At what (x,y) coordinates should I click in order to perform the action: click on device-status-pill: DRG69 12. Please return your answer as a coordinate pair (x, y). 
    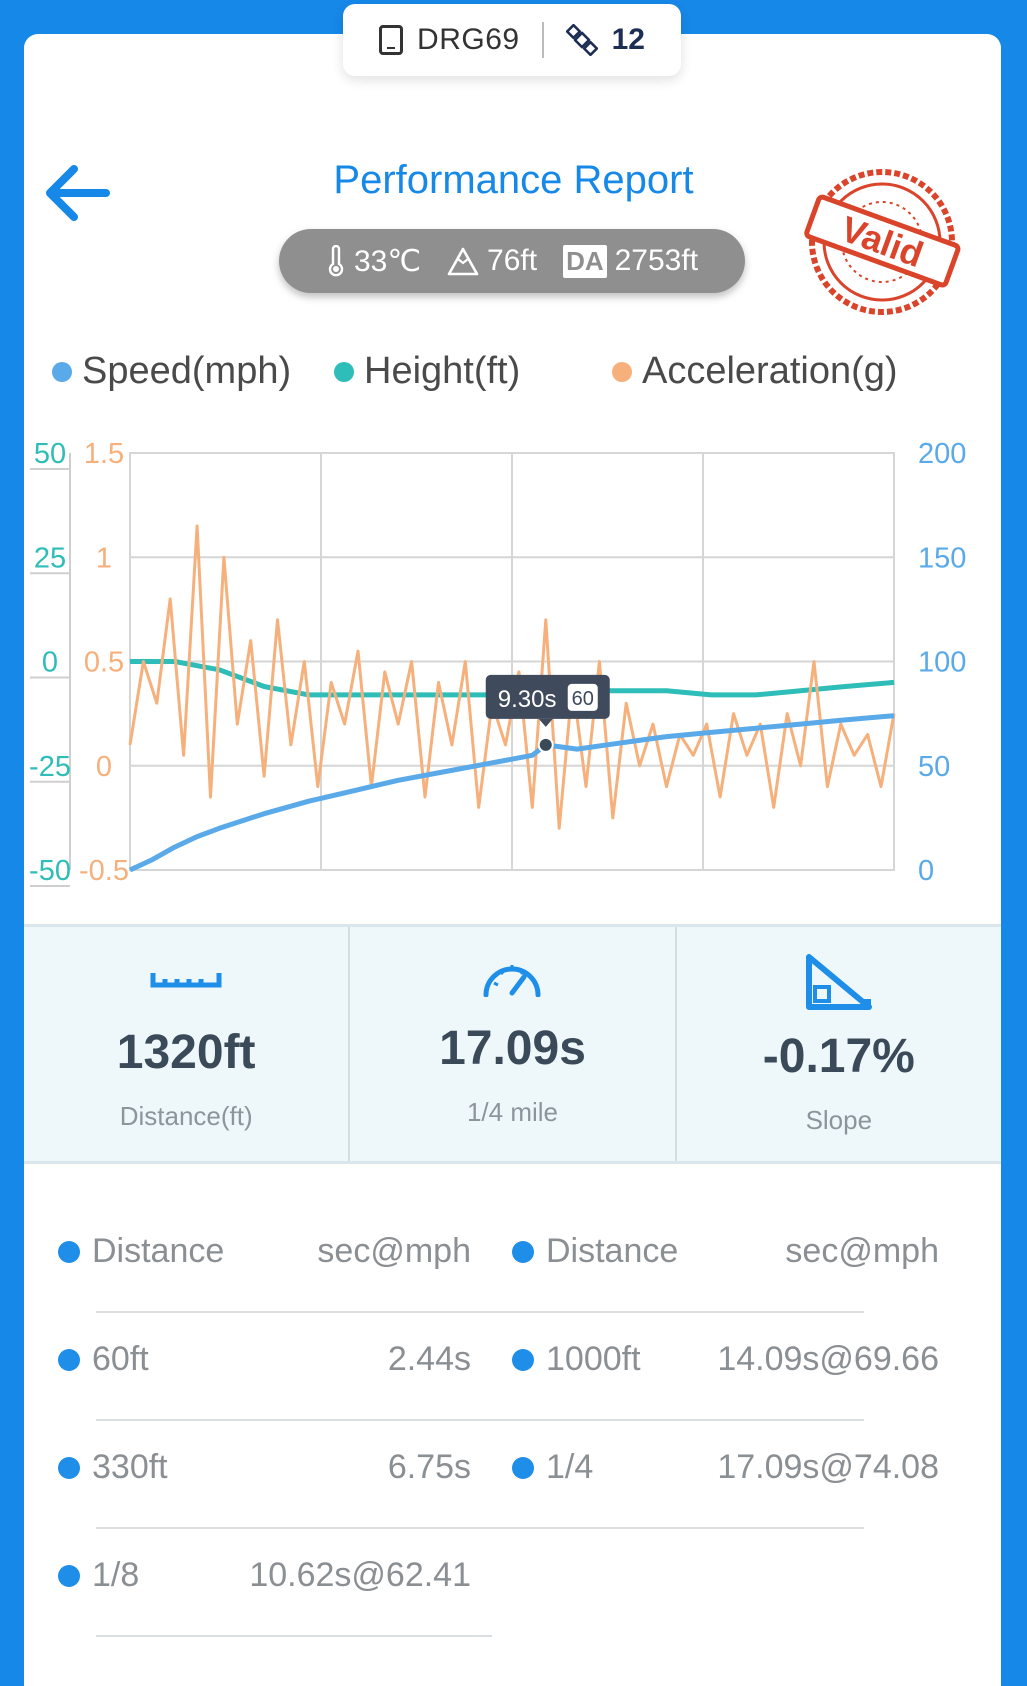
    Looking at the image, I should click on (512, 40).